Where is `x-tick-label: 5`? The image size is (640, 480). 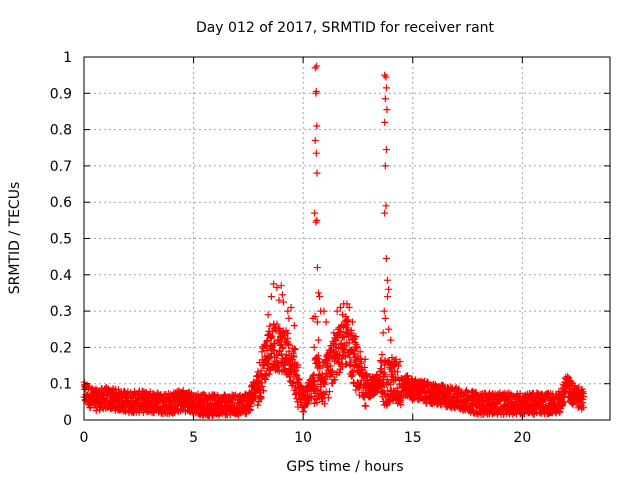
x-tick-label: 5 is located at coordinates (193, 438).